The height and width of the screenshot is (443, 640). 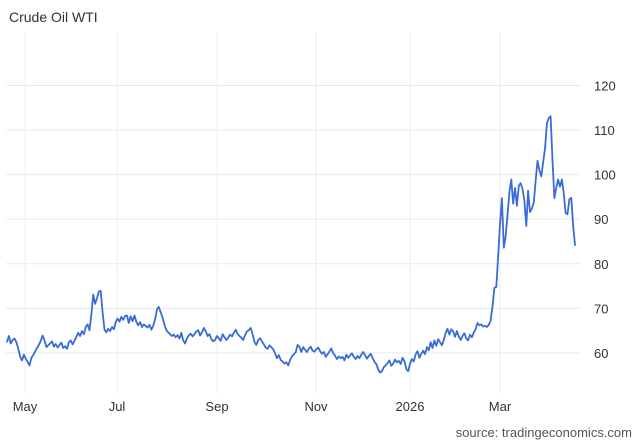 I want to click on y-tick-label: 80, so click(x=601, y=264).